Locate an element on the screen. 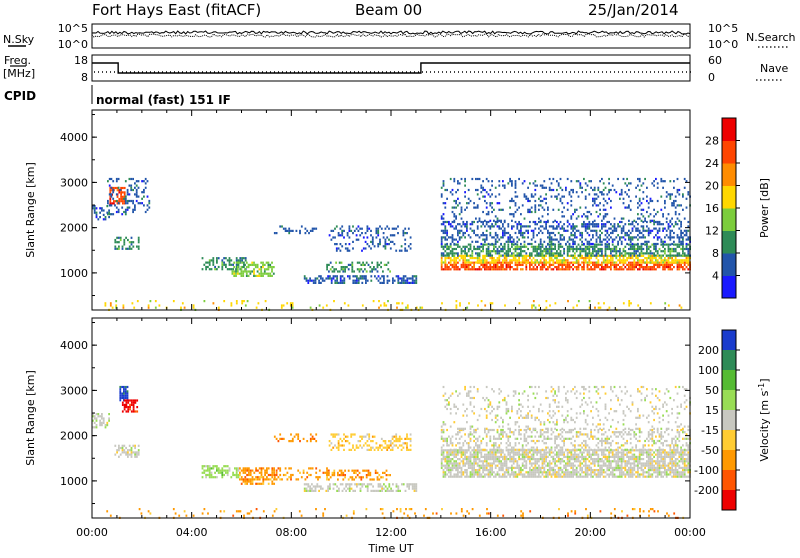 Image resolution: width=800 pixels, height=558 pixels. freq-unit-label: [MHz] is located at coordinates (19, 73).